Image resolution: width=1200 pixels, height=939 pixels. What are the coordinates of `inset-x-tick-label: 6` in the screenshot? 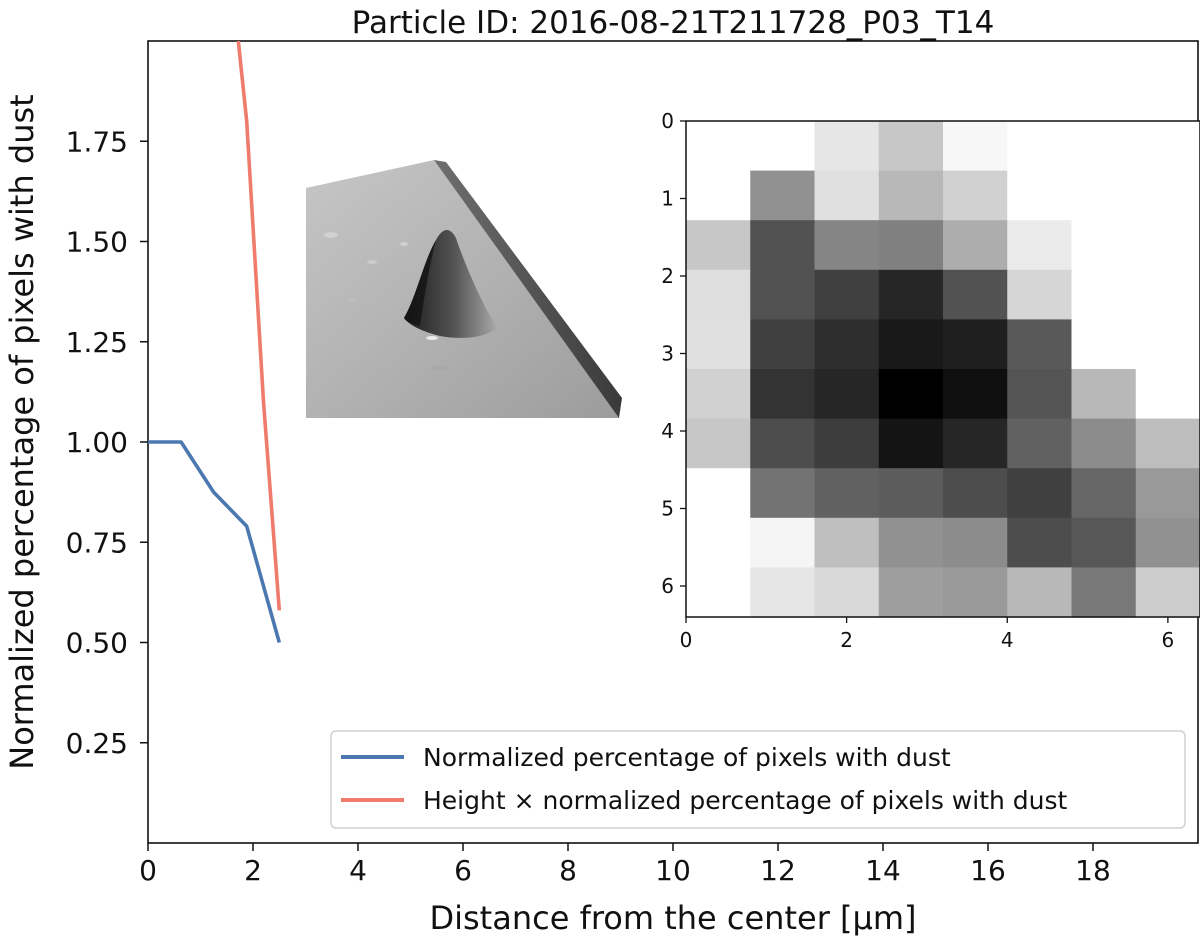 It's located at (1168, 640).